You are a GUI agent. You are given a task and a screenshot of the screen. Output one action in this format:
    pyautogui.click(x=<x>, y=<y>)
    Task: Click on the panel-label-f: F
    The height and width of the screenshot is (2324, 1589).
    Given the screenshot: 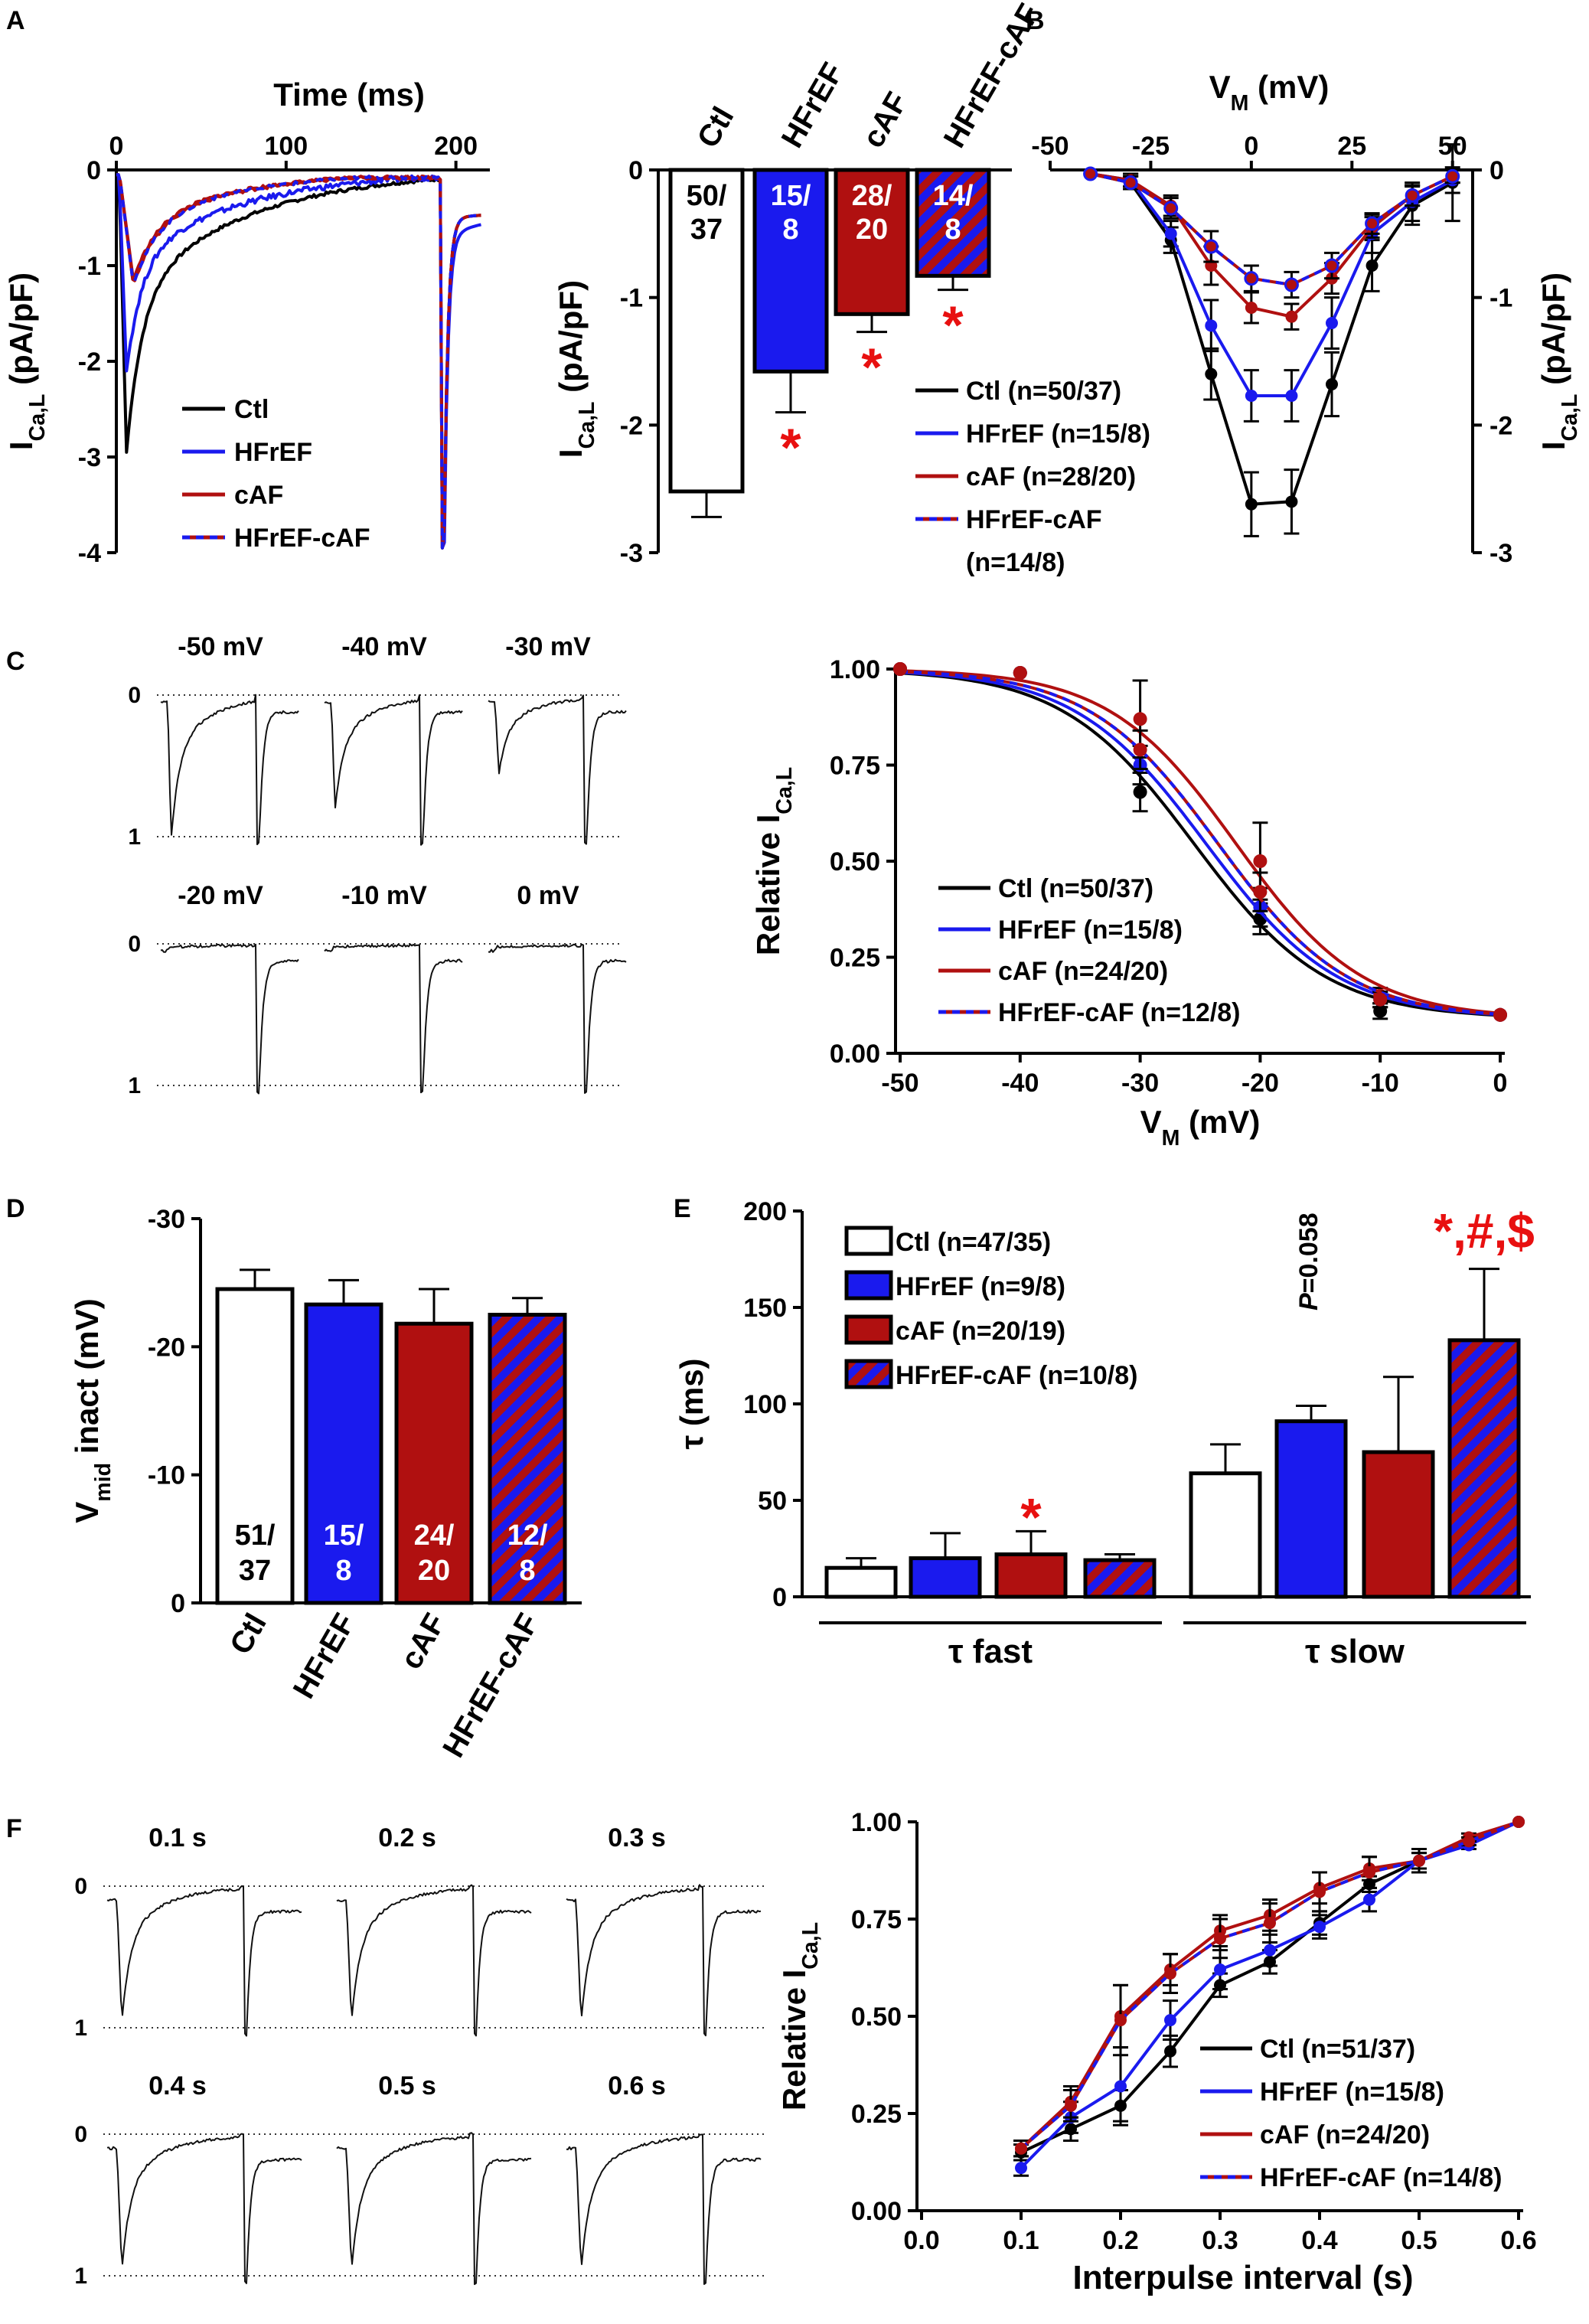 What is the action you would take?
    pyautogui.click(x=14, y=1828)
    